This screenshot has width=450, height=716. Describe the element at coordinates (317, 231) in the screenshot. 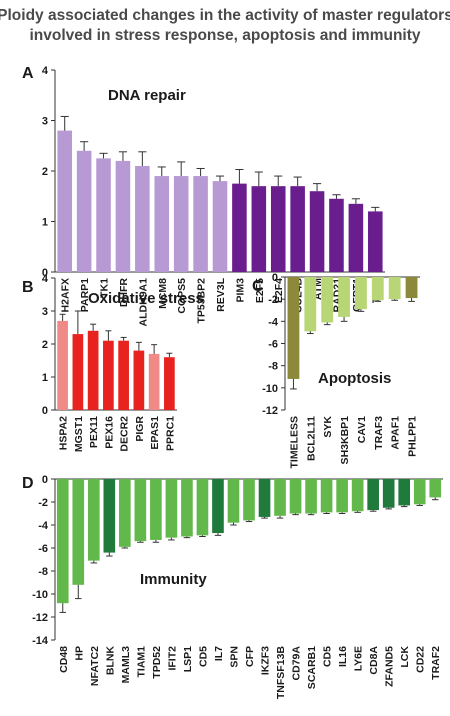

I see `bar-atm` at that location.